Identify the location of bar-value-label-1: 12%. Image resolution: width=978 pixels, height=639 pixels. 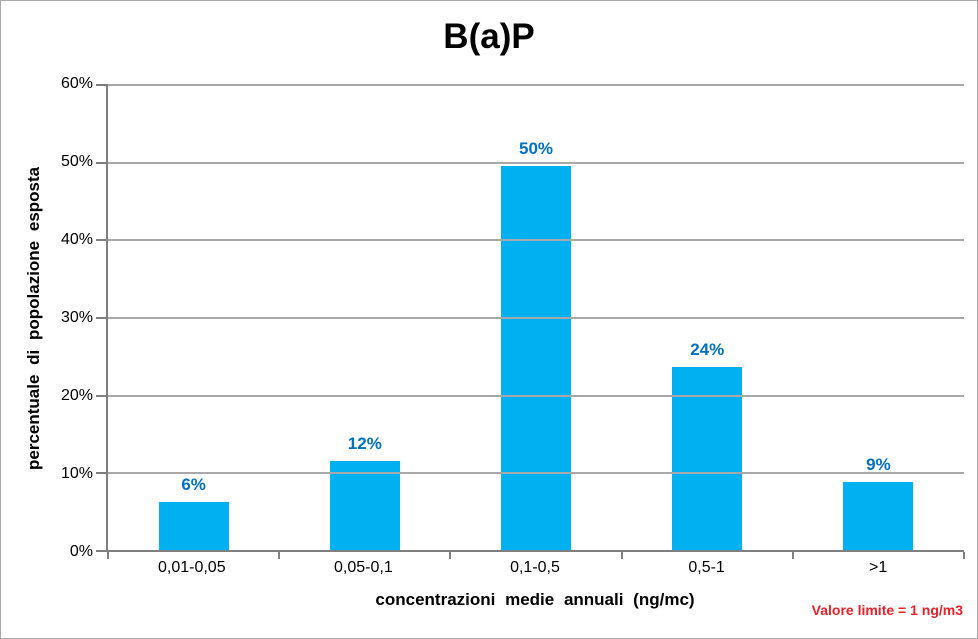
(364, 443).